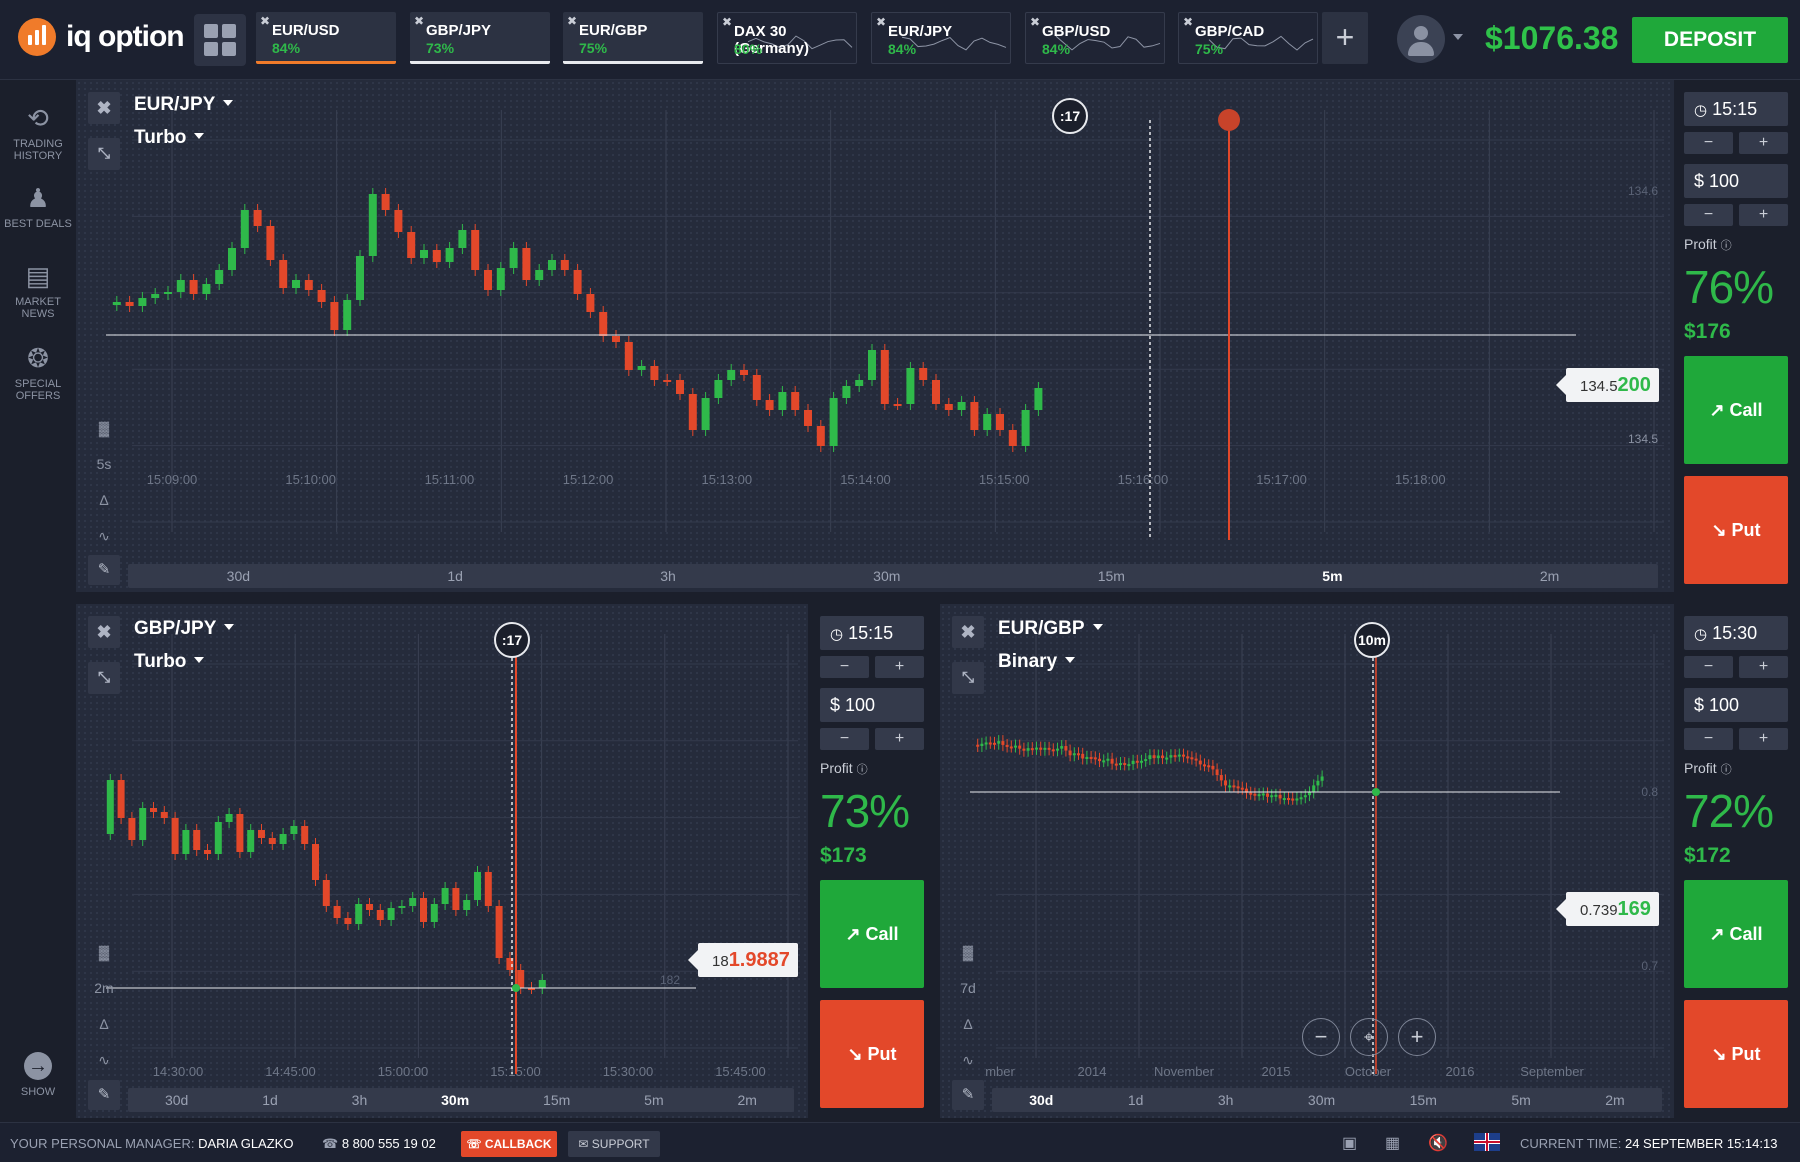 The height and width of the screenshot is (1162, 1800). What do you see at coordinates (1036, 662) in the screenshot?
I see `mode-selector: Binary` at bounding box center [1036, 662].